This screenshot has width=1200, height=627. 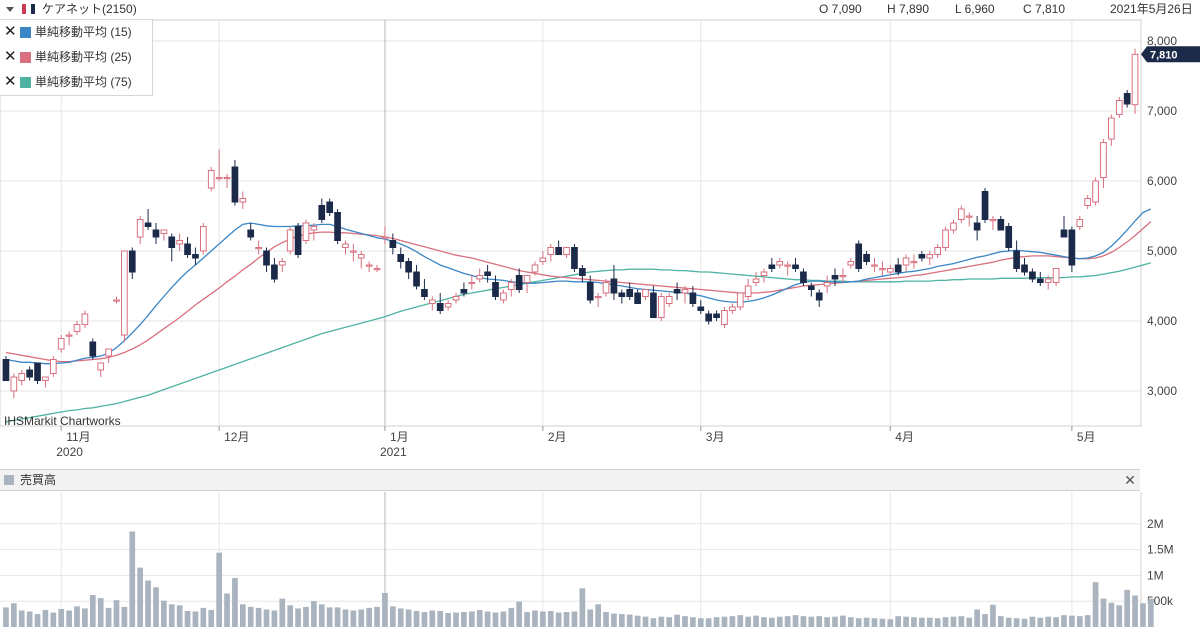 What do you see at coordinates (1155, 575) in the screenshot?
I see `volume-tick-label: 1M` at bounding box center [1155, 575].